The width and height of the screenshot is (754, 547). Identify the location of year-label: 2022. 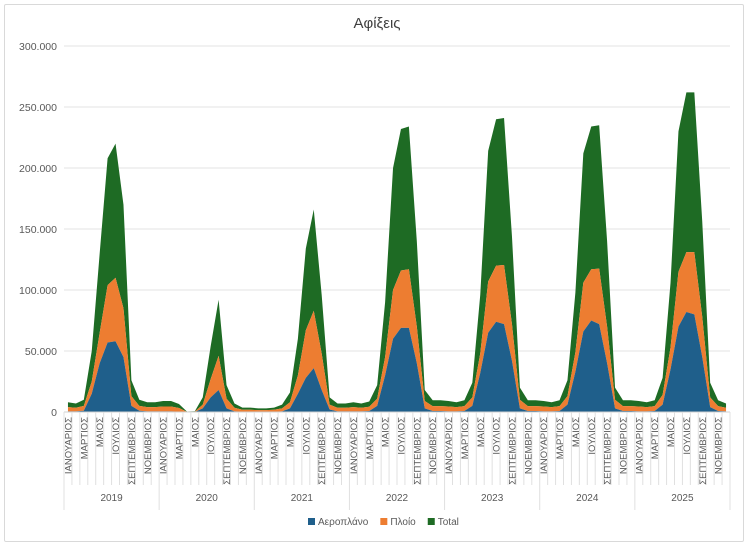
(397, 498).